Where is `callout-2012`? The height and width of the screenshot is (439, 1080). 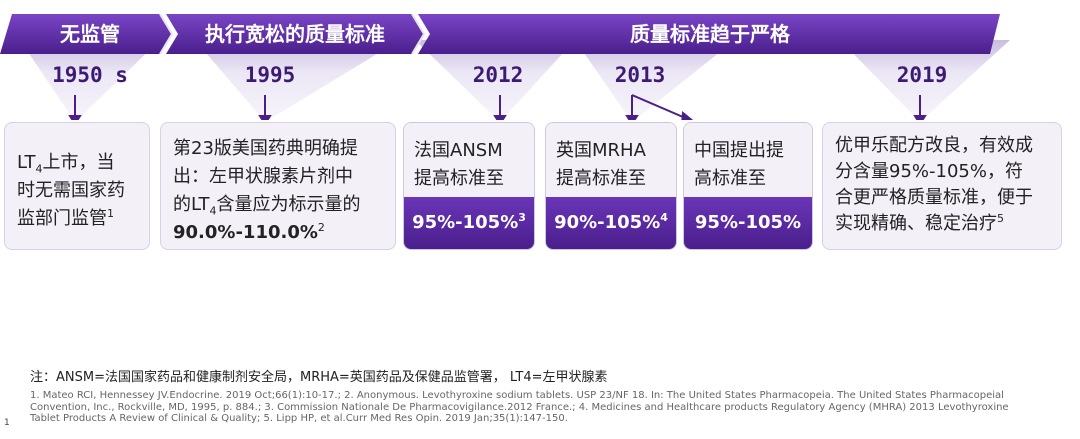 callout-2012 is located at coordinates (495, 80).